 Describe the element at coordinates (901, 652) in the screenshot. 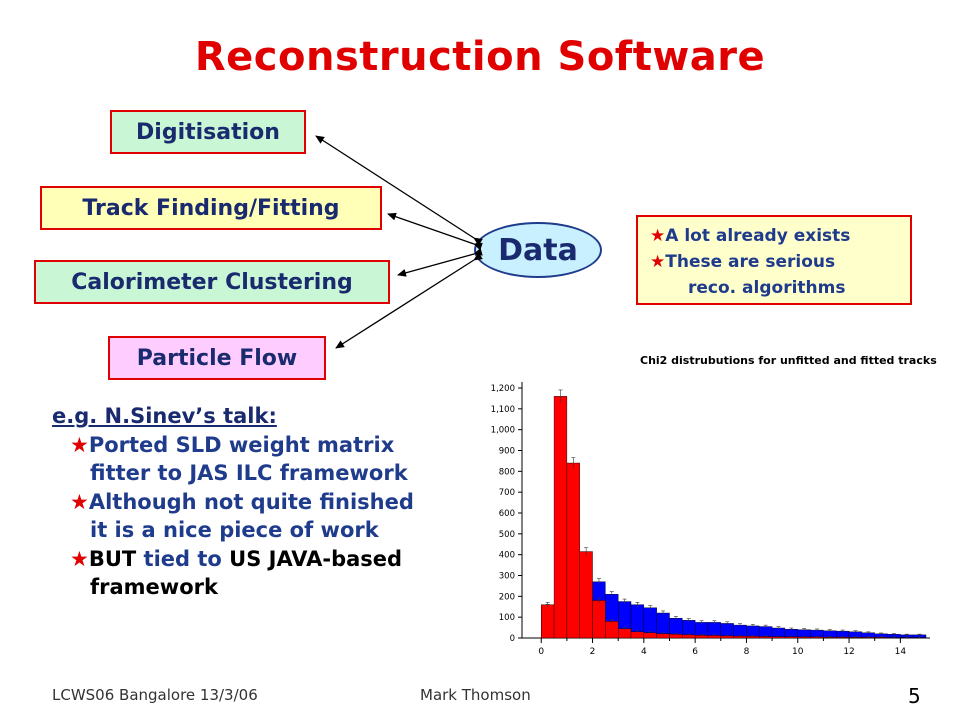

I see `x-tick-label: 14` at that location.